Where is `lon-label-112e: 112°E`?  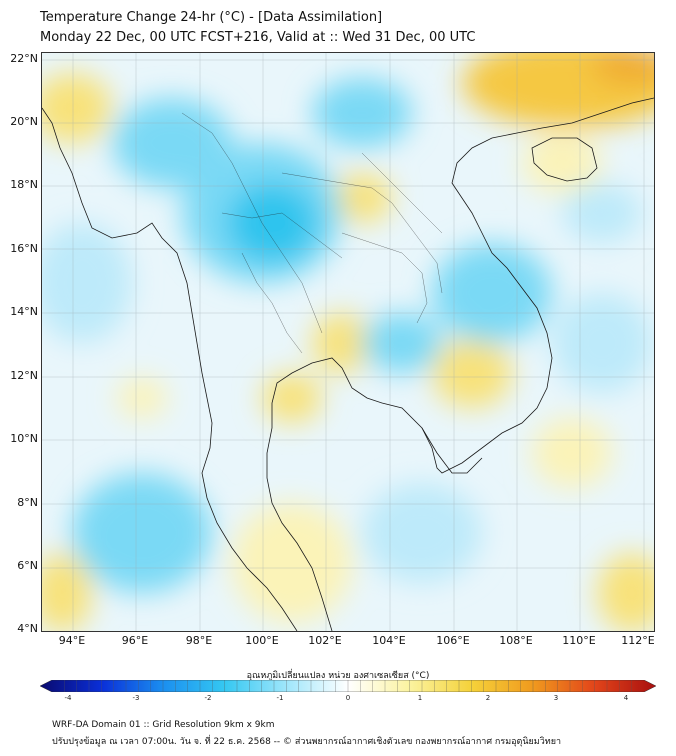
lon-label-112e: 112°E is located at coordinates (638, 640).